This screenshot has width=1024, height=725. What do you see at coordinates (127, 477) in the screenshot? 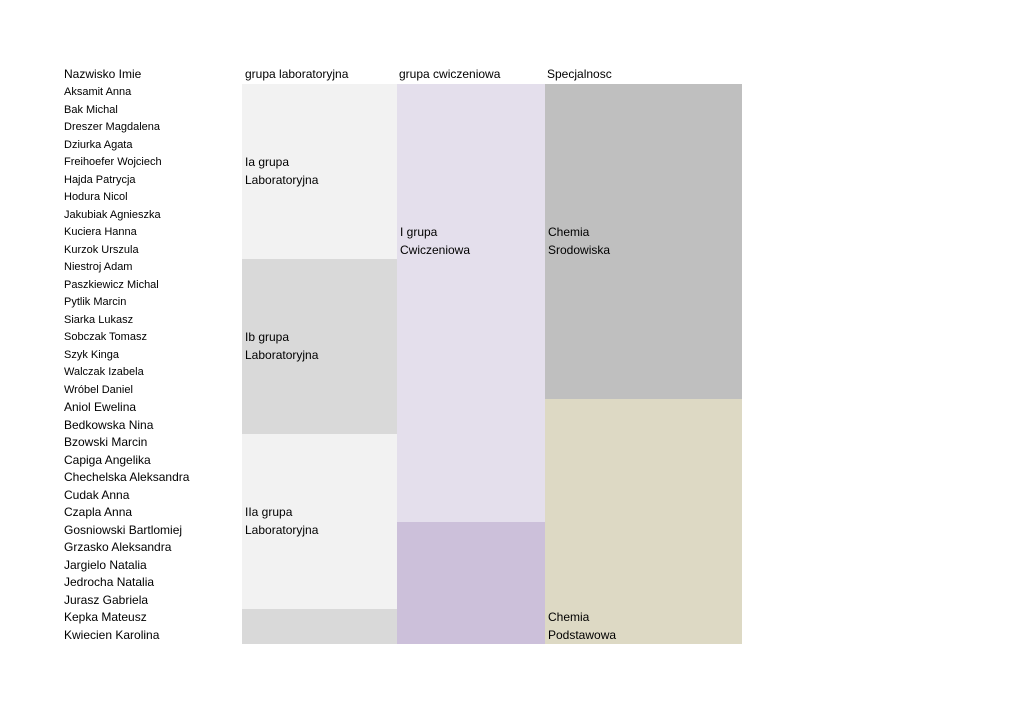
I see `student-name: Chechelska Aleksandra` at bounding box center [127, 477].